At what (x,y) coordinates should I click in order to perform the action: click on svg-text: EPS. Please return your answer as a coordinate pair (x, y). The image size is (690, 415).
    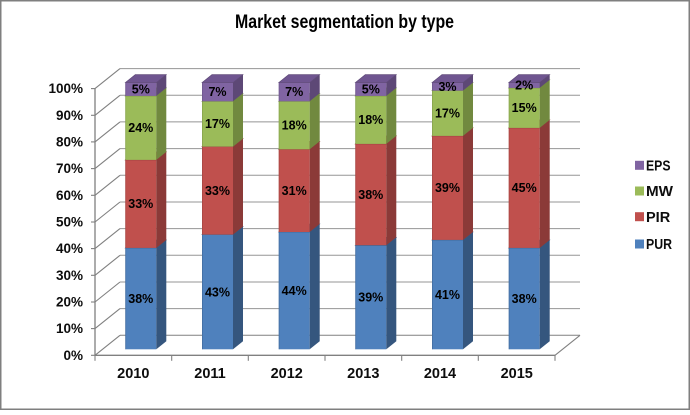
    Looking at the image, I should click on (658, 167).